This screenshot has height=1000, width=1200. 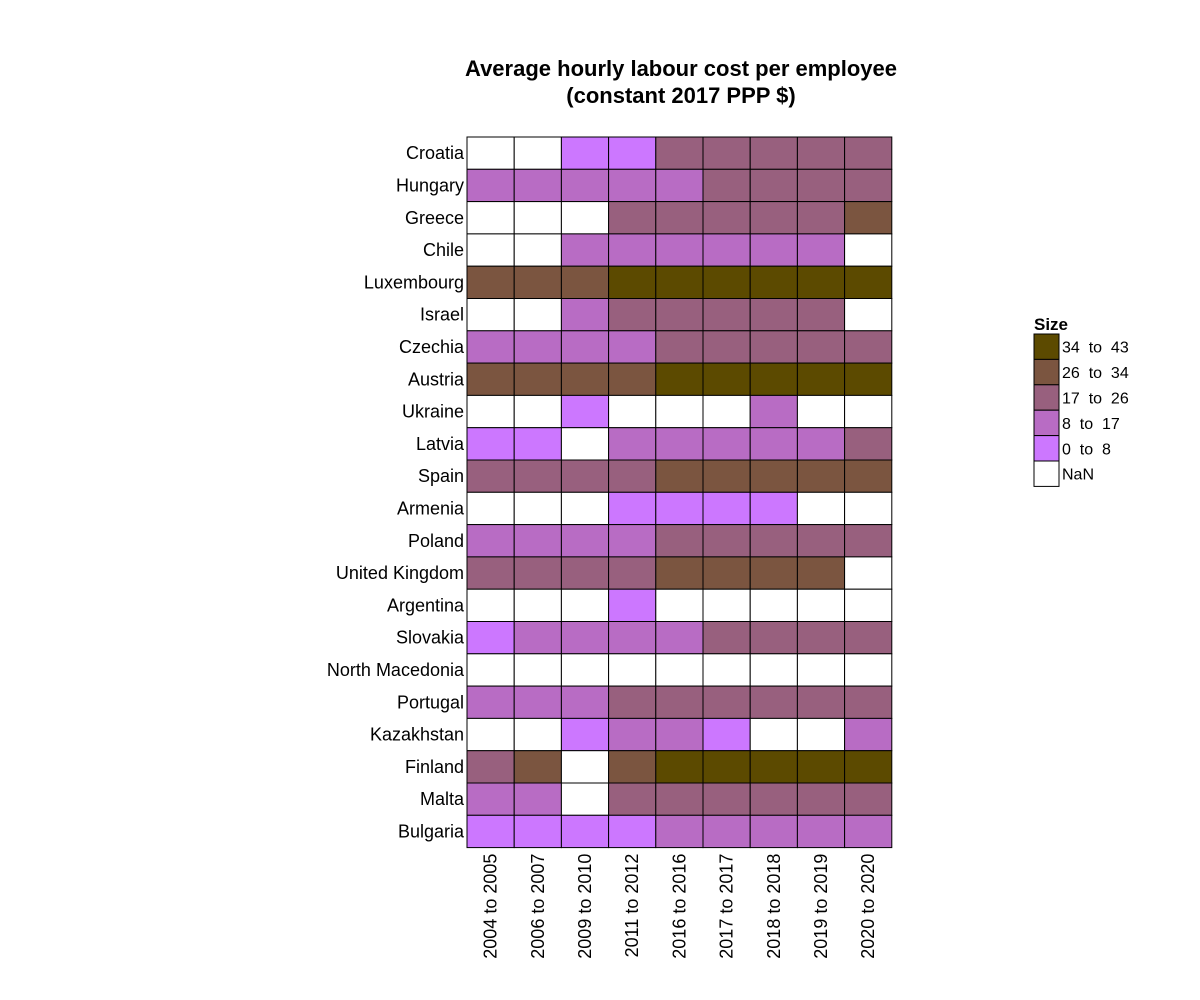 What do you see at coordinates (443, 250) in the screenshot?
I see `row-label: Chile` at bounding box center [443, 250].